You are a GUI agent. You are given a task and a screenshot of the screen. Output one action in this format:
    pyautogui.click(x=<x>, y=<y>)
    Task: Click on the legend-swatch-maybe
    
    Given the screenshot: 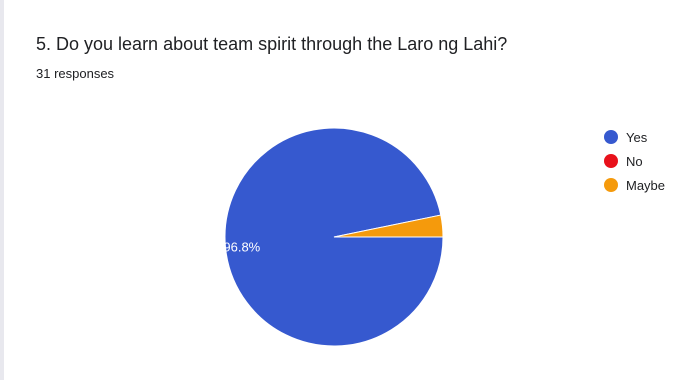 What is the action you would take?
    pyautogui.click(x=611, y=185)
    